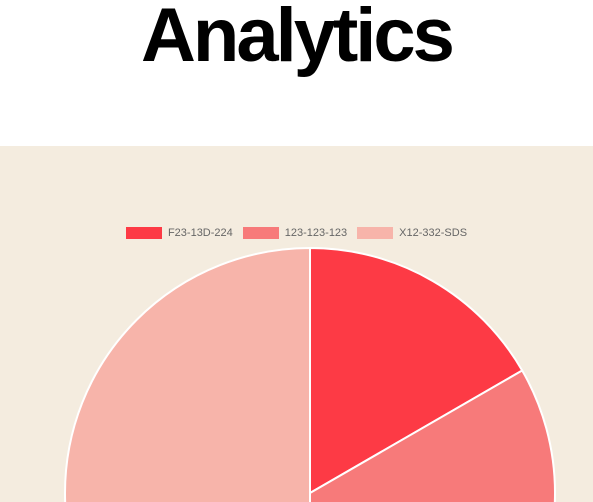  I want to click on page-title: Analytics, so click(298, 39).